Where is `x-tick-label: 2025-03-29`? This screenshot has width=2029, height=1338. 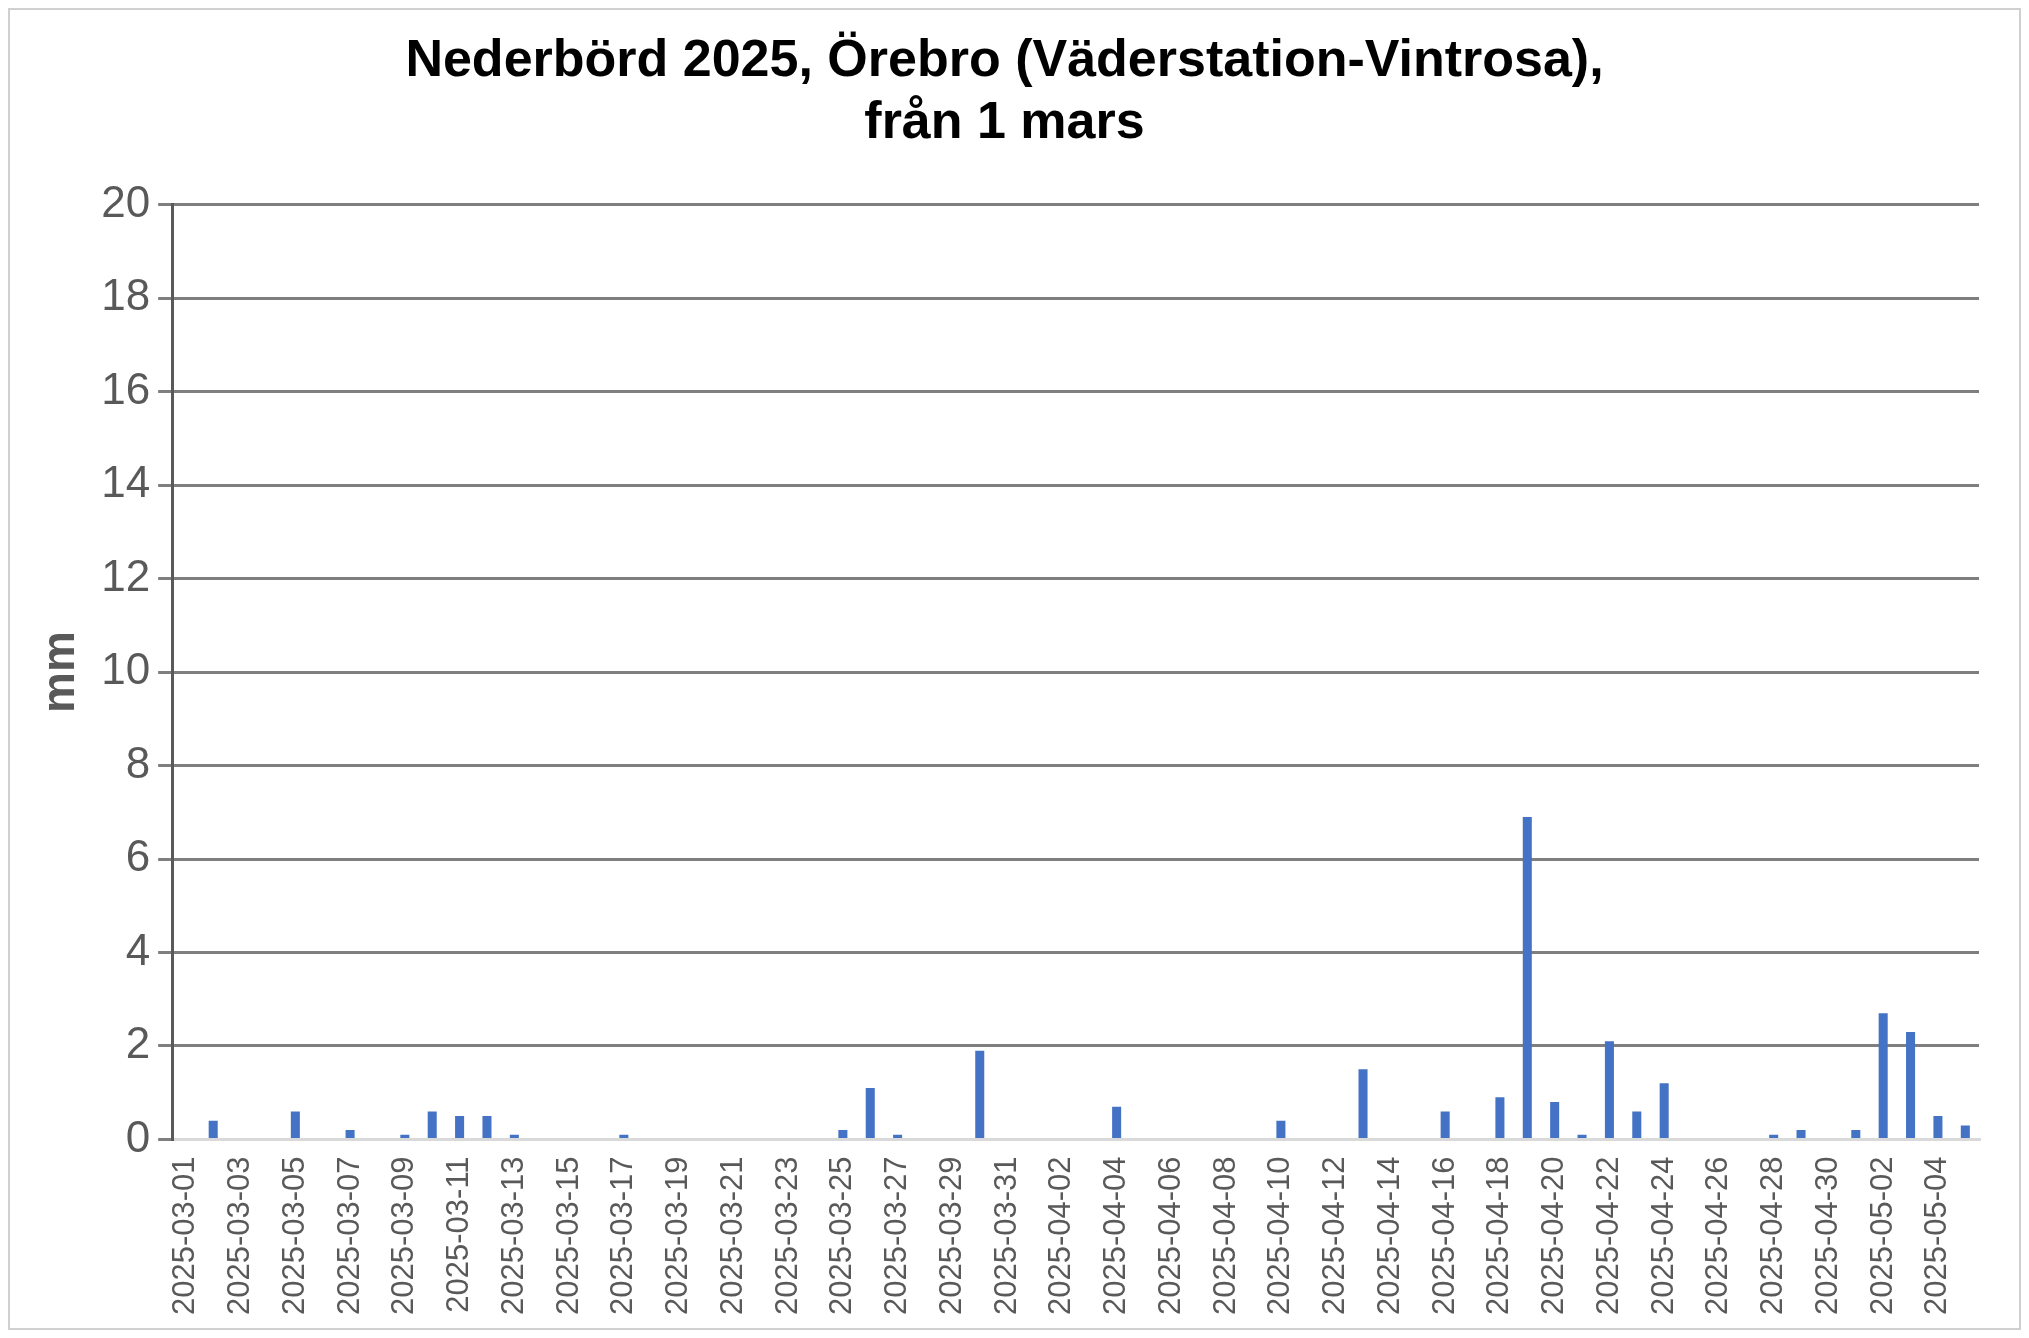 x-tick-label: 2025-03-29 is located at coordinates (950, 1236).